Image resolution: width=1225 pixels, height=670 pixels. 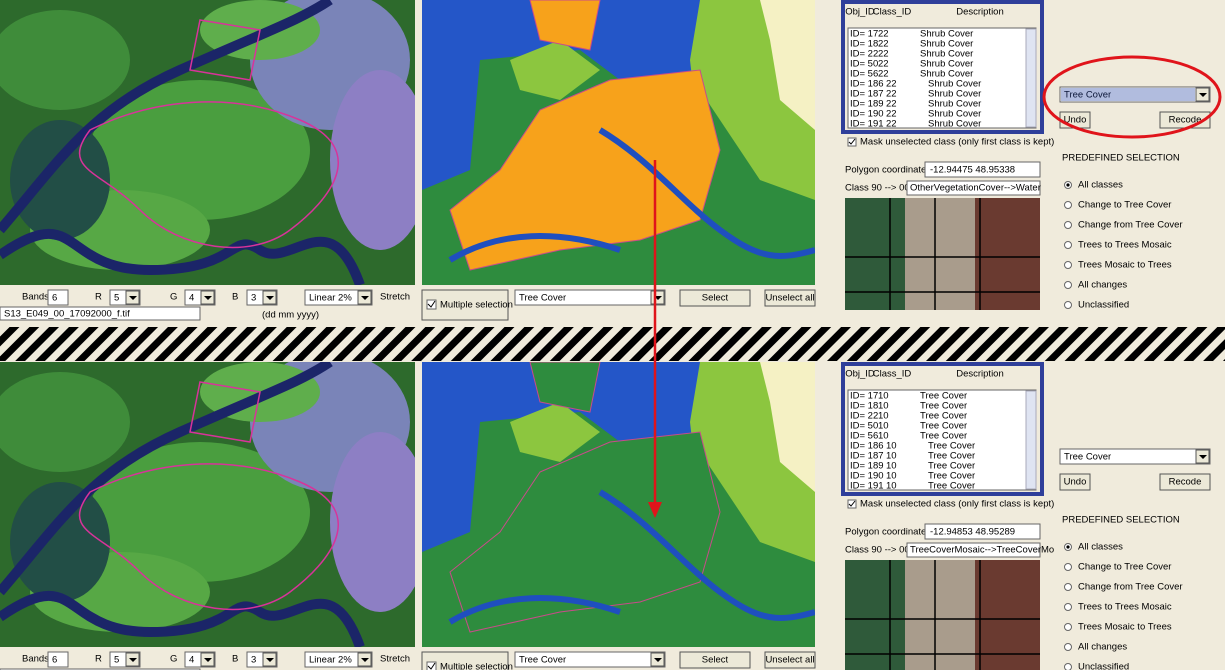 I want to click on satellite-image, so click(x=207, y=142).